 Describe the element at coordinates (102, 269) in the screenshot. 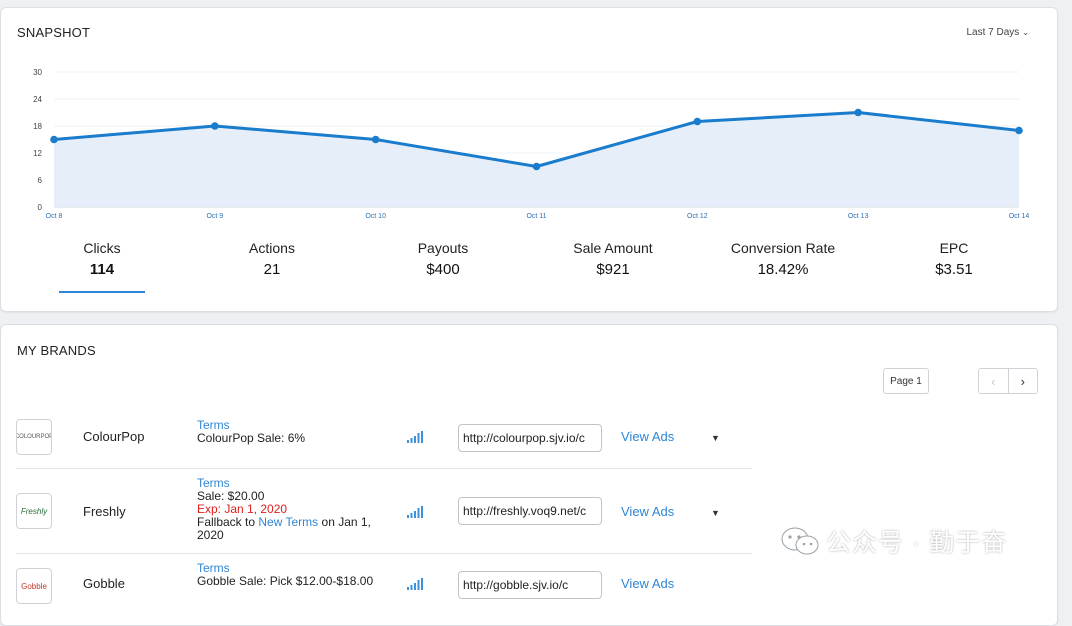

I see `metric-value: 114` at that location.